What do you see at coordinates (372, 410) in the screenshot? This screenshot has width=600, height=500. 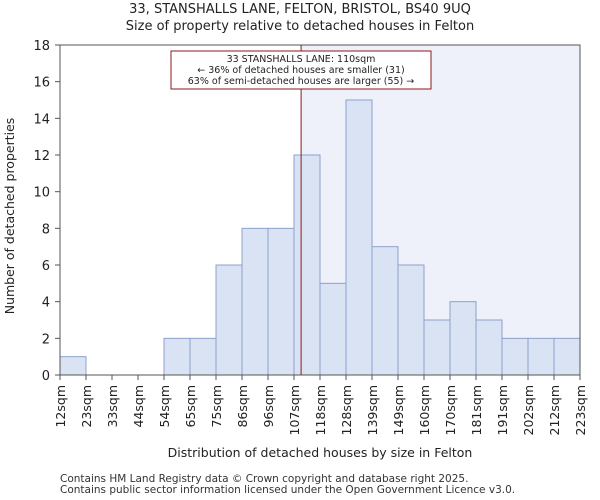 I see `x-tick-label: 139sqm` at bounding box center [372, 410].